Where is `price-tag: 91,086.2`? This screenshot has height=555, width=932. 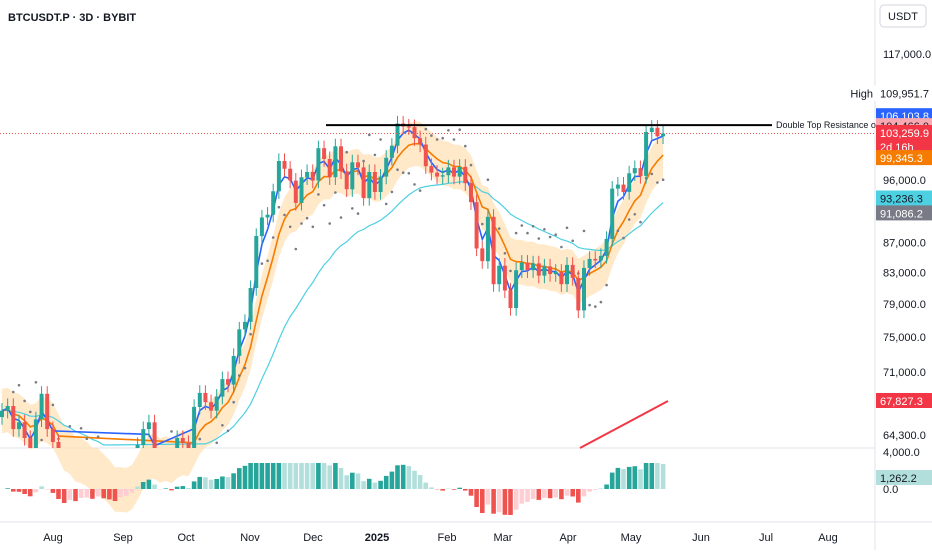
price-tag: 91,086.2 is located at coordinates (904, 212).